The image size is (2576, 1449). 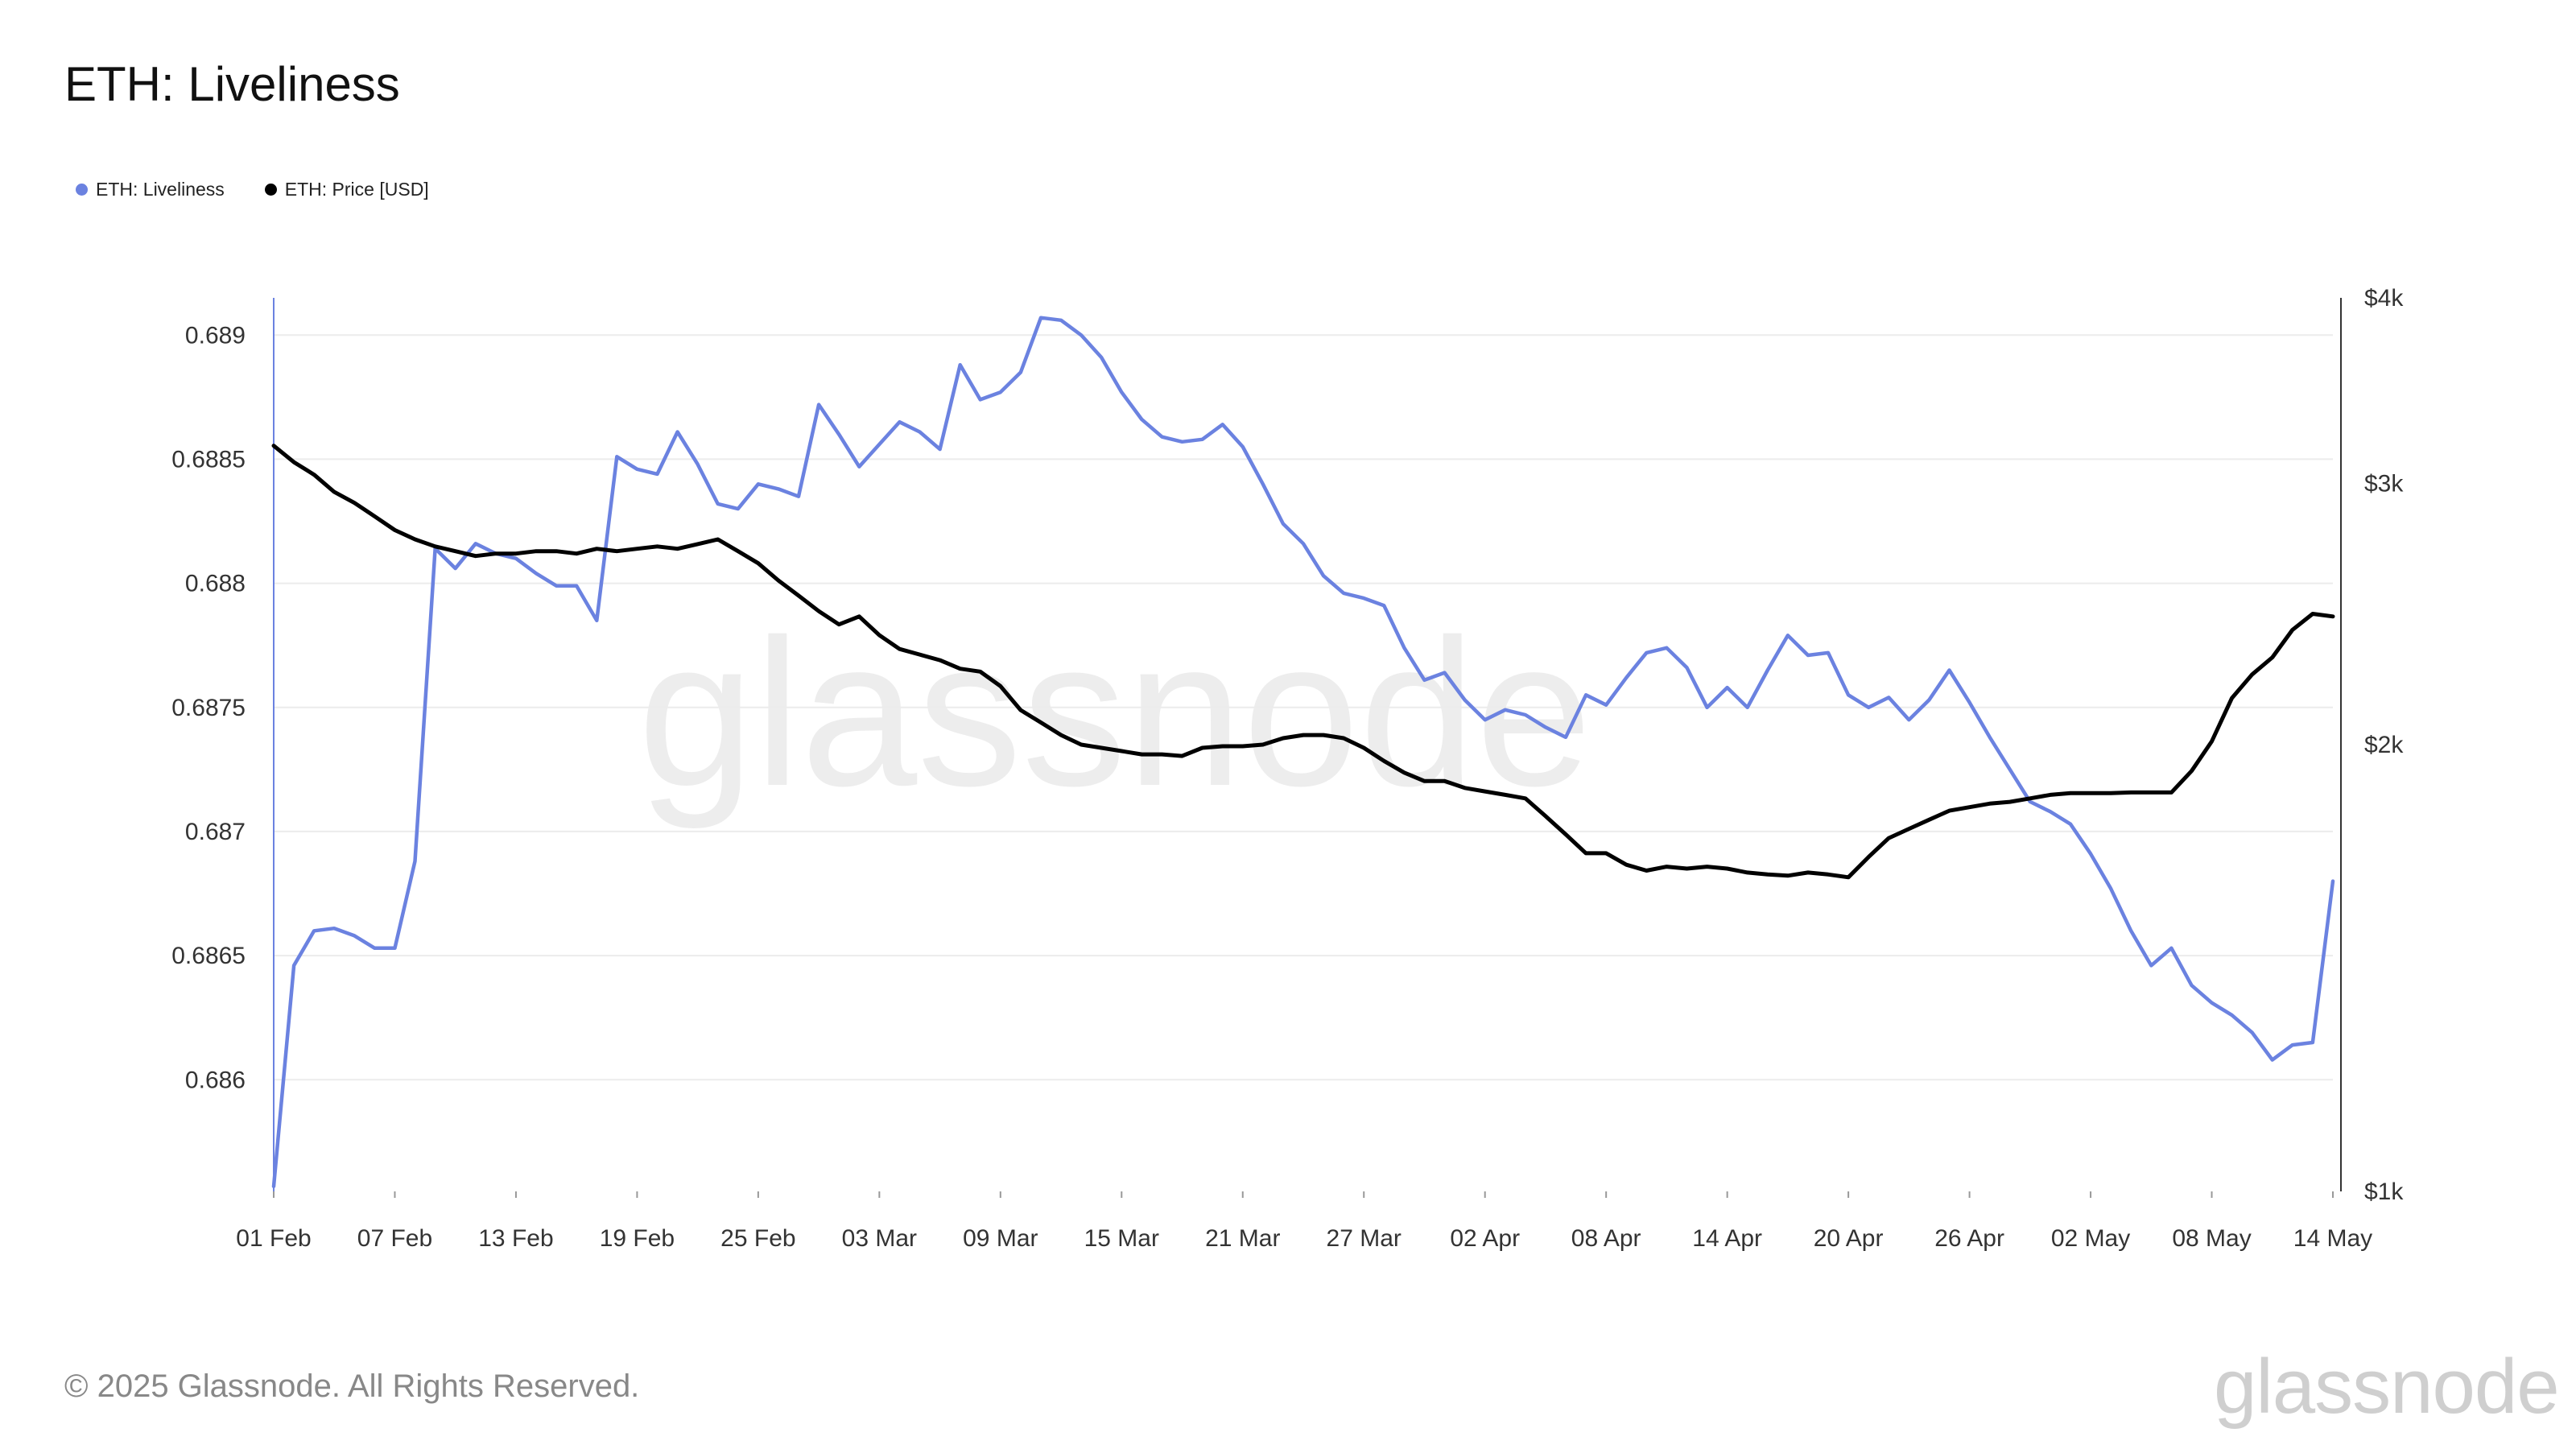 What do you see at coordinates (215, 832) in the screenshot?
I see `y-left-tick-label: 0.687` at bounding box center [215, 832].